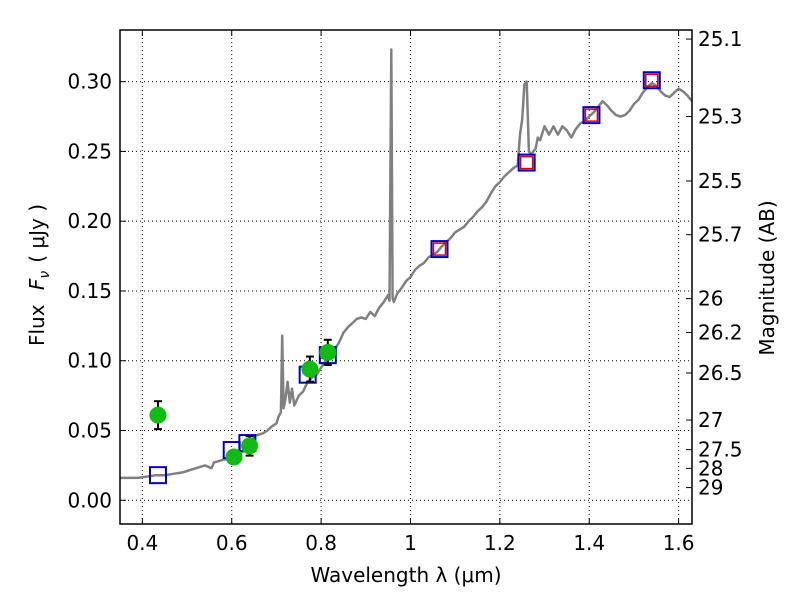  Describe the element at coordinates (710, 468) in the screenshot. I see `right-tick-label: 28` at that location.